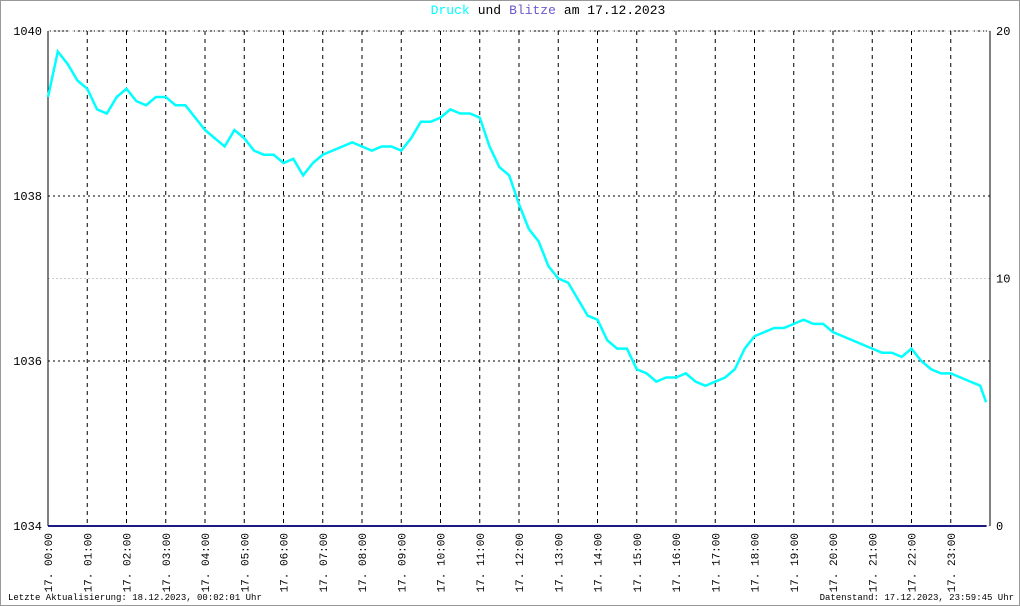  What do you see at coordinates (27, 32) in the screenshot?
I see `y-tick-label: 1040` at bounding box center [27, 32].